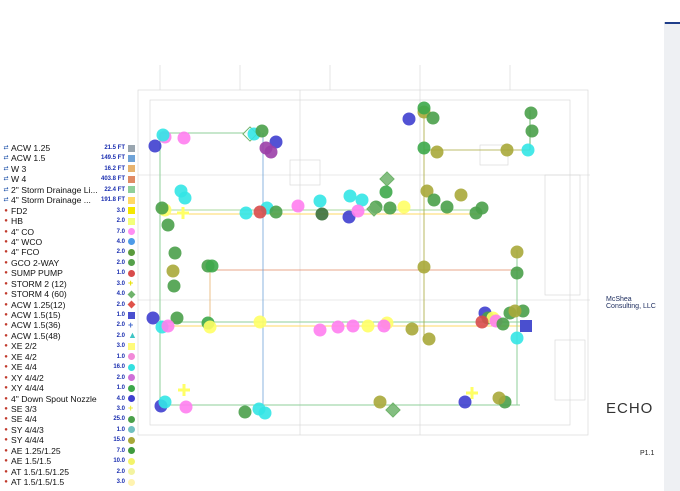 Image resolution: width=680 pixels, height=491 pixels. Describe the element at coordinates (69, 472) in the screenshot. I see `legend-item: ● AT 1.5/1.5/1.25 2.0` at that location.